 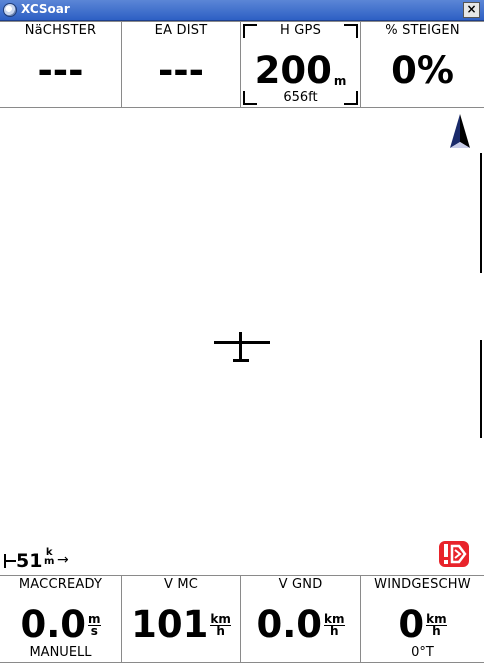 I want to click on infobox-windgeschw: WINDGESCHW 0 km h 0°T, so click(x=422, y=619).